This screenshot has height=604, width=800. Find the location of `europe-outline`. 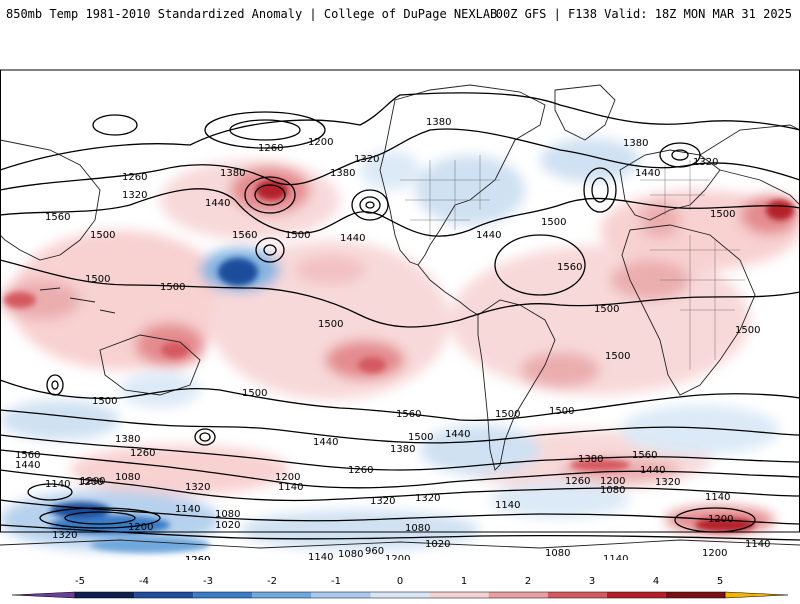

europe-outline is located at coordinates (670, 185).